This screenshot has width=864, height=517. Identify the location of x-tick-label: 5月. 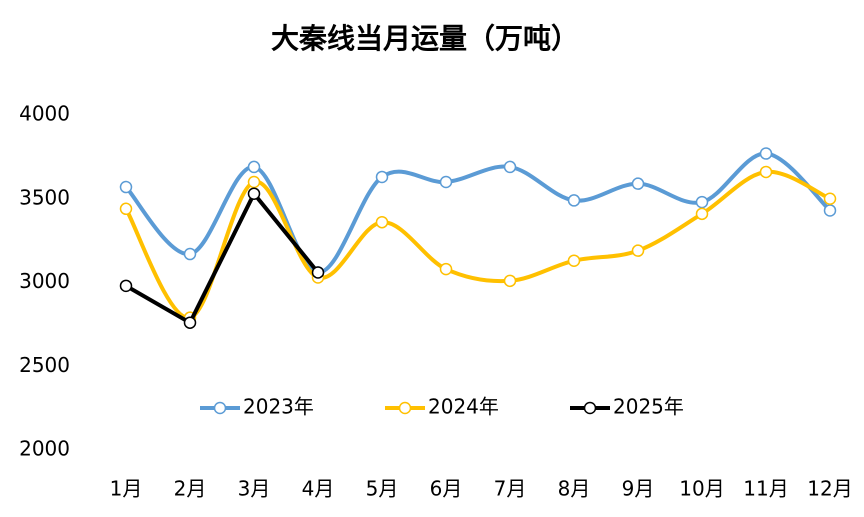
(382, 489).